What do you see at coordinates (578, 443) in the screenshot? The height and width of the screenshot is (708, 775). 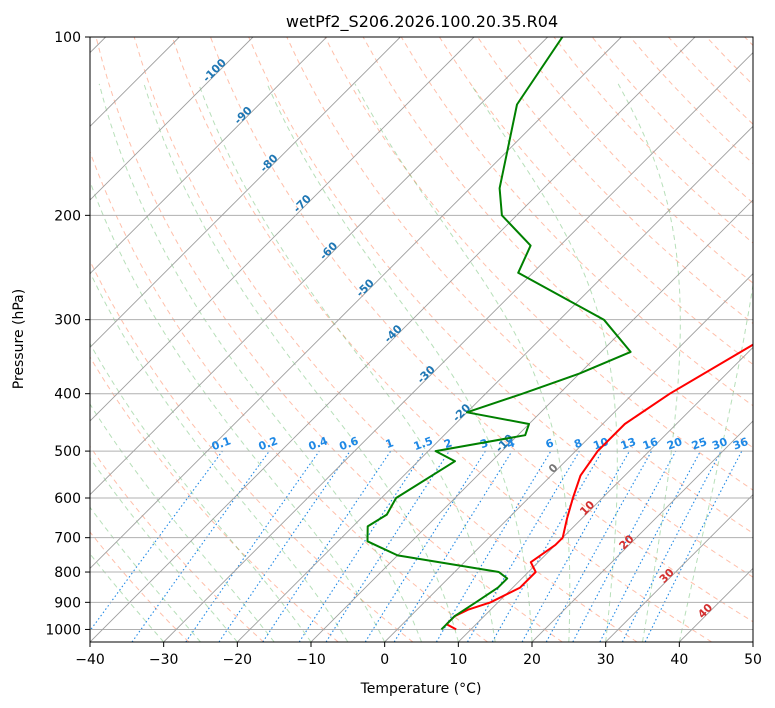 I see `mixing-ratio-label: 8` at bounding box center [578, 443].